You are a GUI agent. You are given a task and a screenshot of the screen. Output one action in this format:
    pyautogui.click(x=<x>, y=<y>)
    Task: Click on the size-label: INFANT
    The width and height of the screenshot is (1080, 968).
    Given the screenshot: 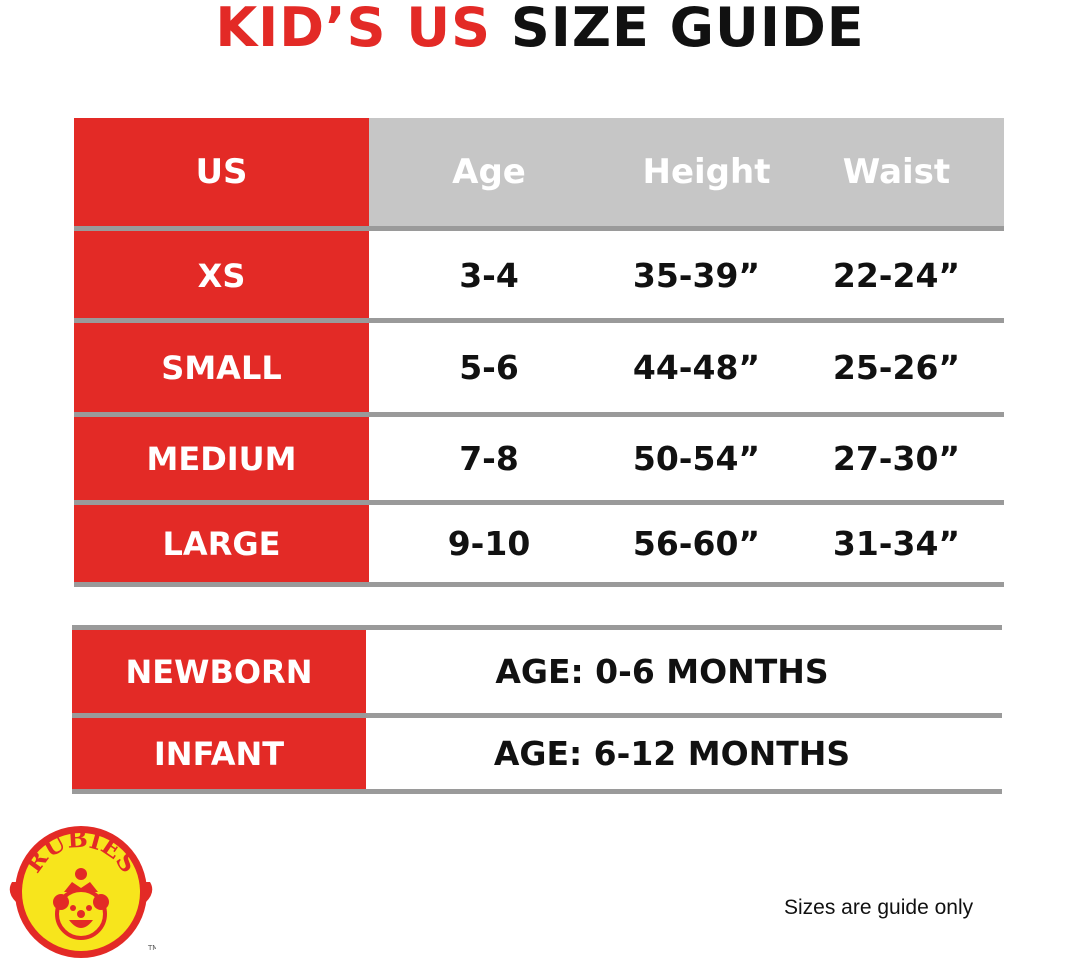 What is the action you would take?
    pyautogui.click(x=219, y=753)
    